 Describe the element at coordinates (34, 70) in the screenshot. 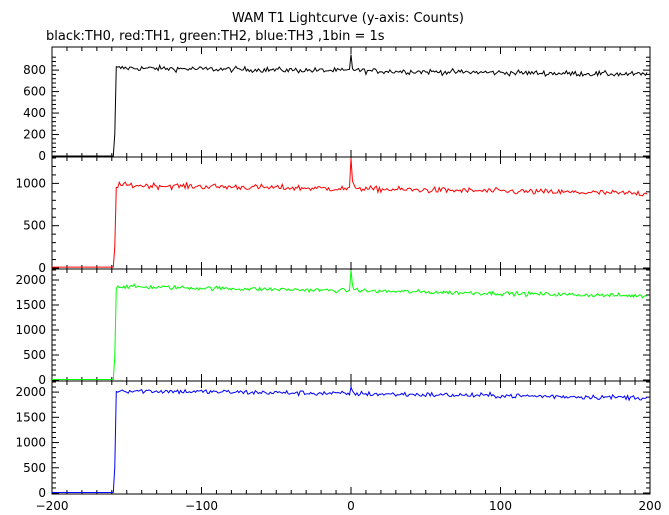

I see `y-tick-label: 800` at that location.